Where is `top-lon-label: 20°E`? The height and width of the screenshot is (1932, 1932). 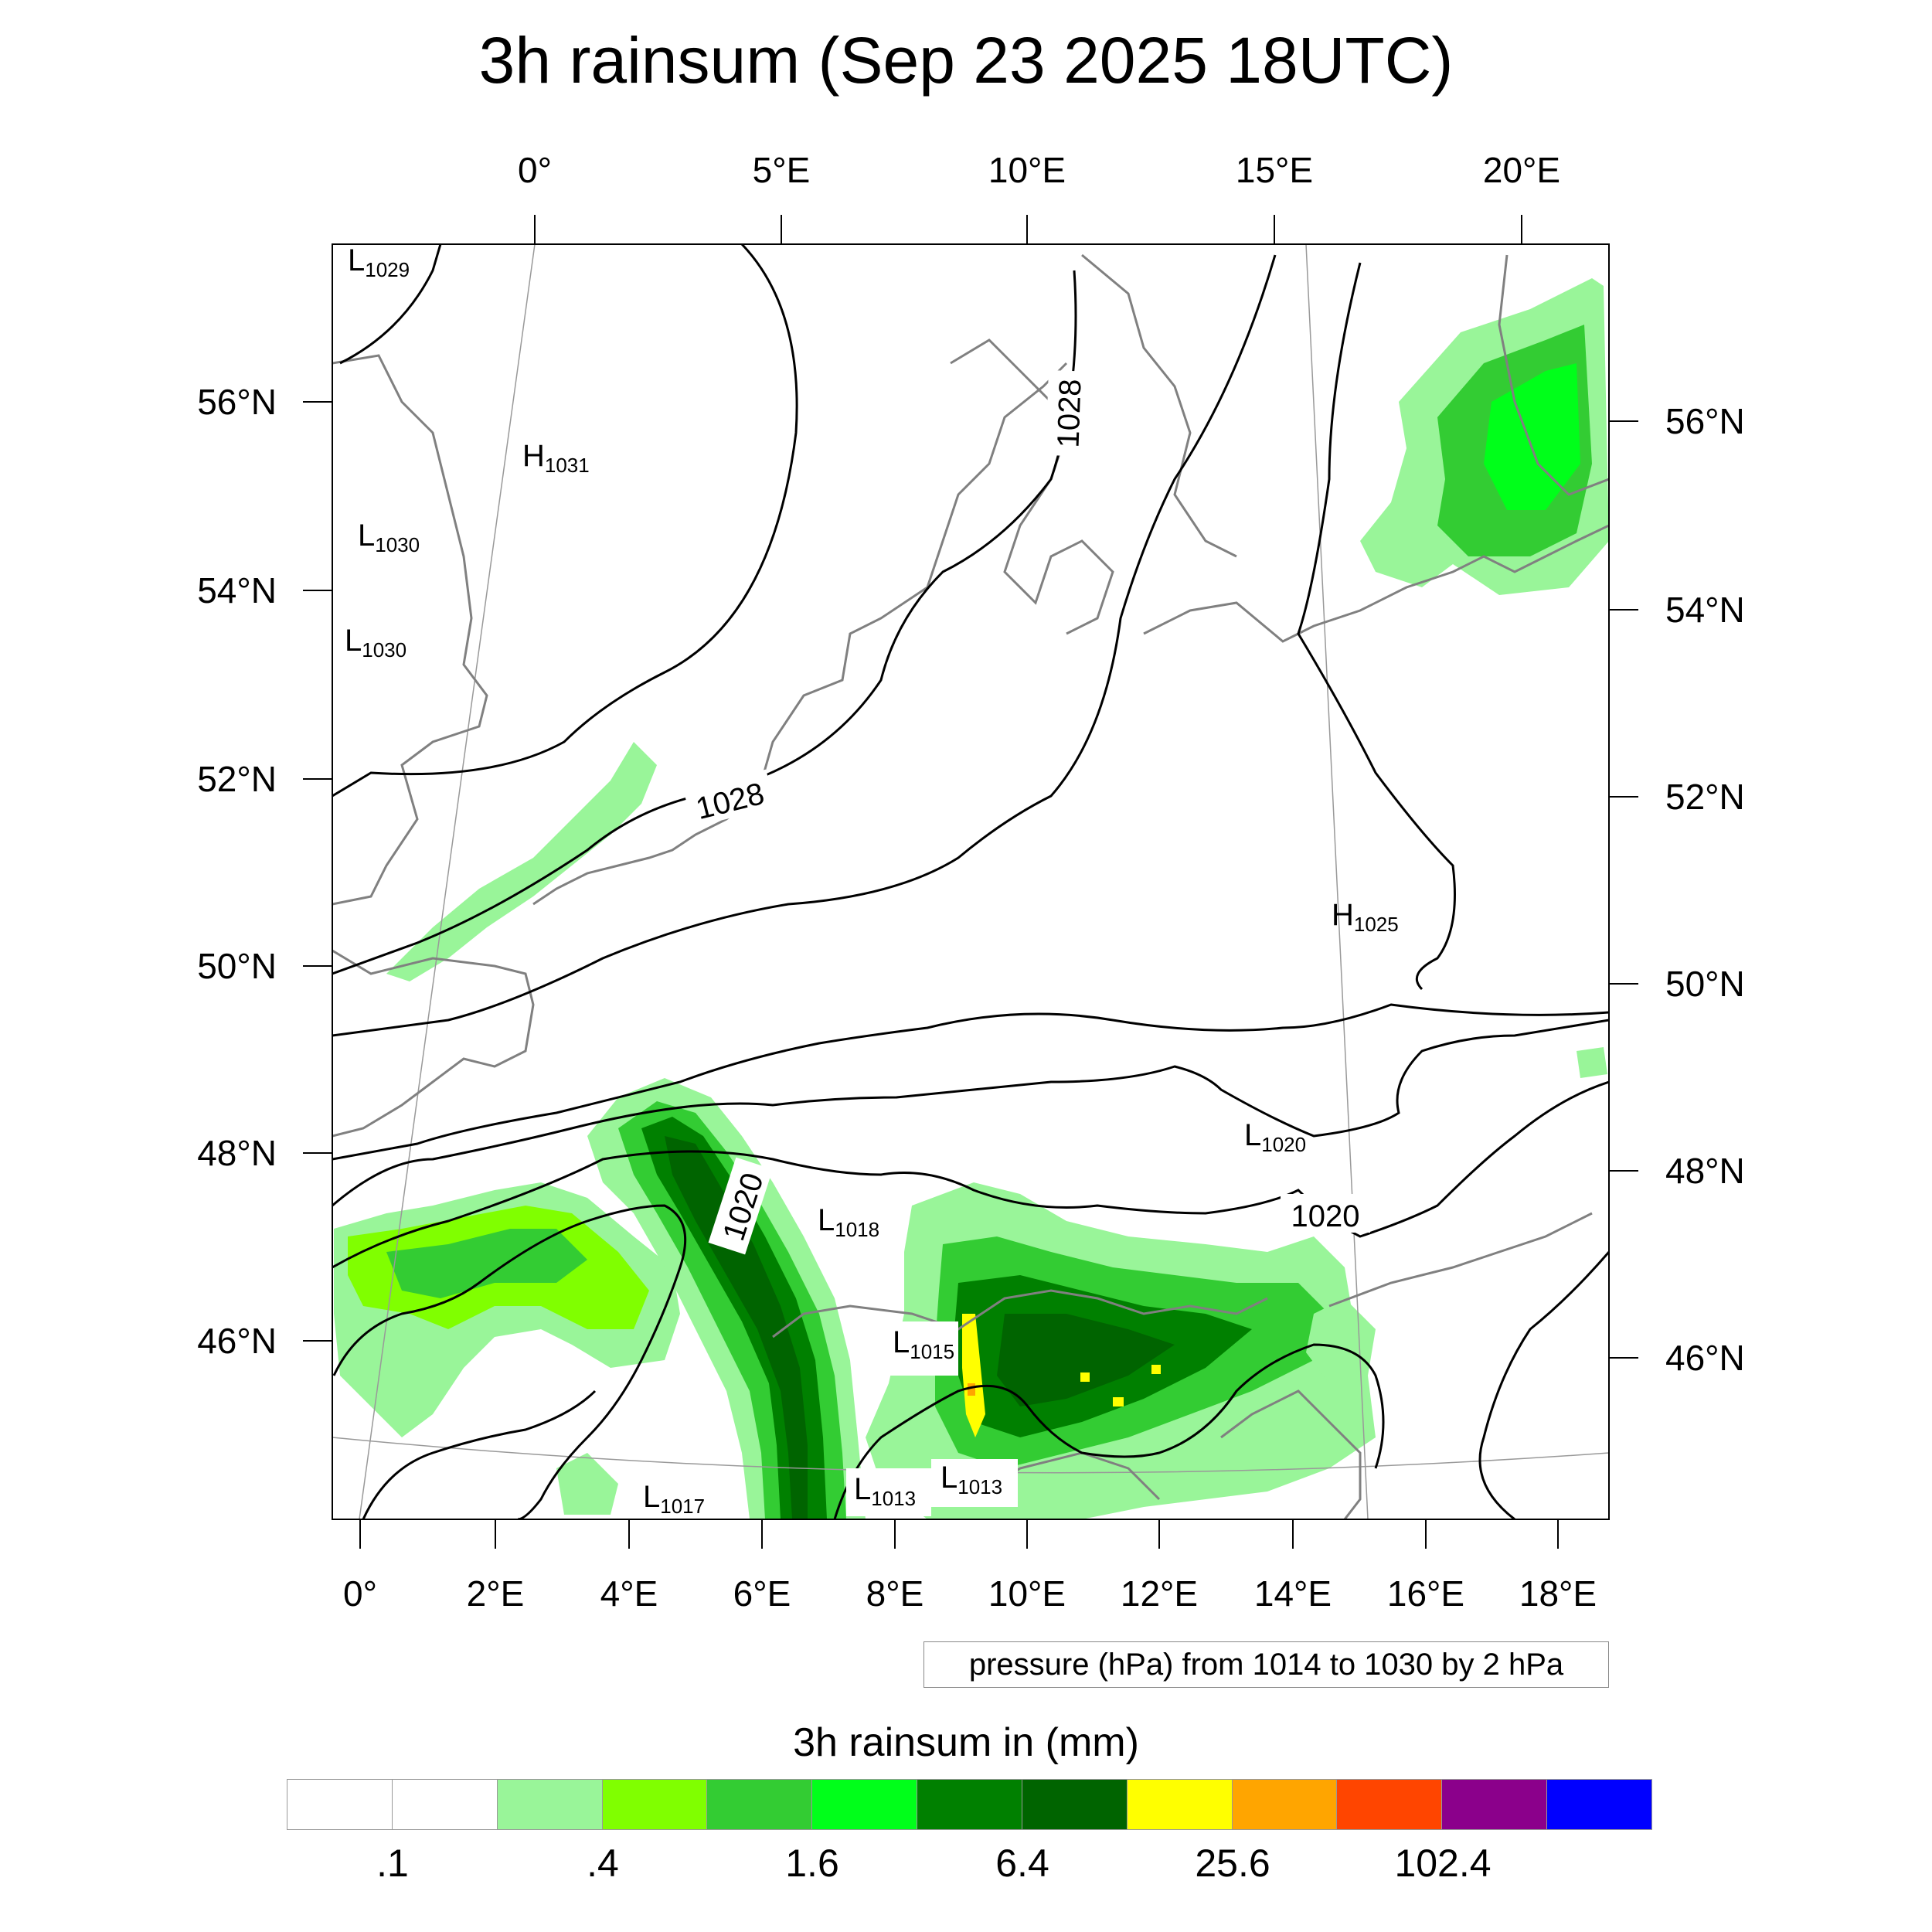 top-lon-label: 20°E is located at coordinates (1522, 170).